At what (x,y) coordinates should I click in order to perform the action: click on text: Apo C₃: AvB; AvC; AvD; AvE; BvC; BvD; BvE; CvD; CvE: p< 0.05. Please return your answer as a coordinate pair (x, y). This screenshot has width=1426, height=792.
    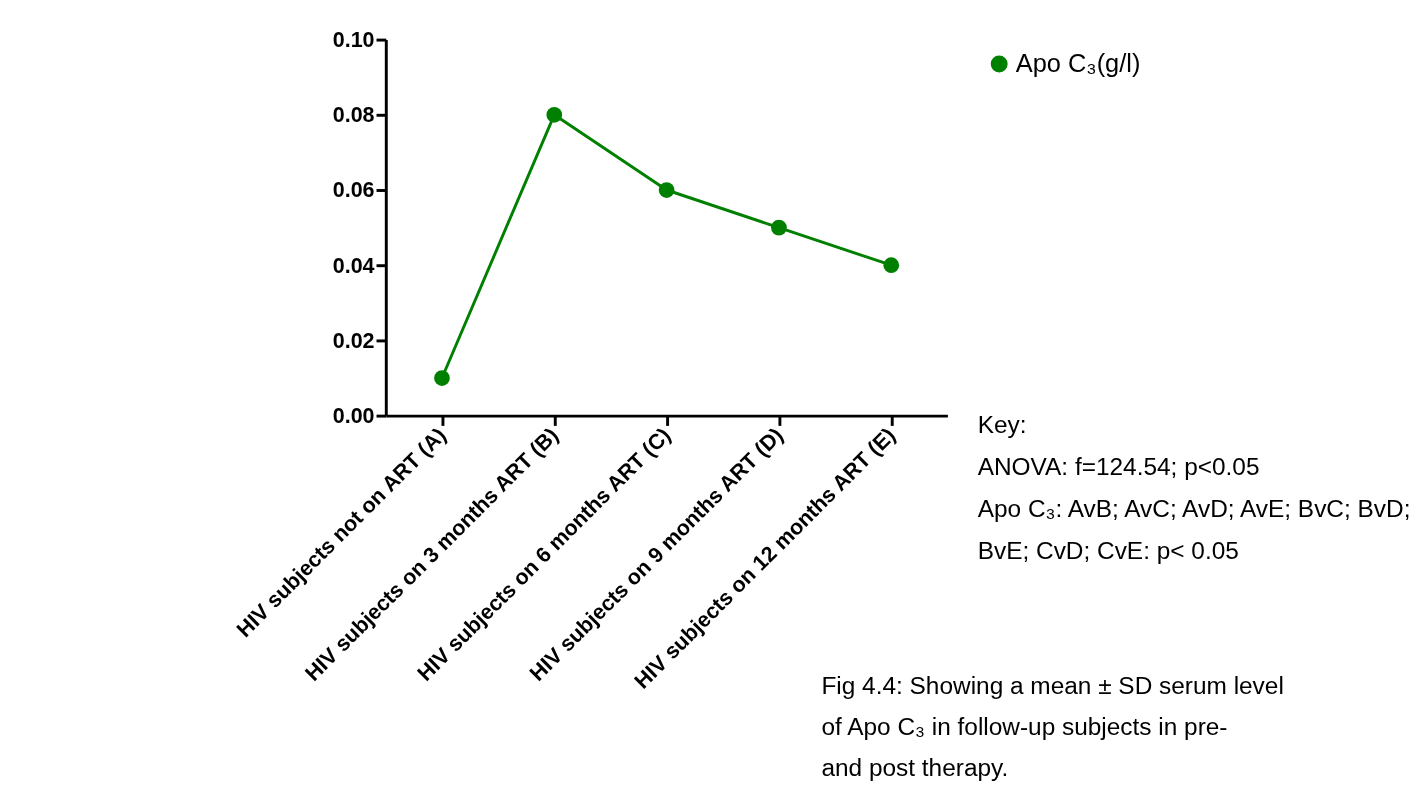
    Looking at the image, I should click on (1194, 530).